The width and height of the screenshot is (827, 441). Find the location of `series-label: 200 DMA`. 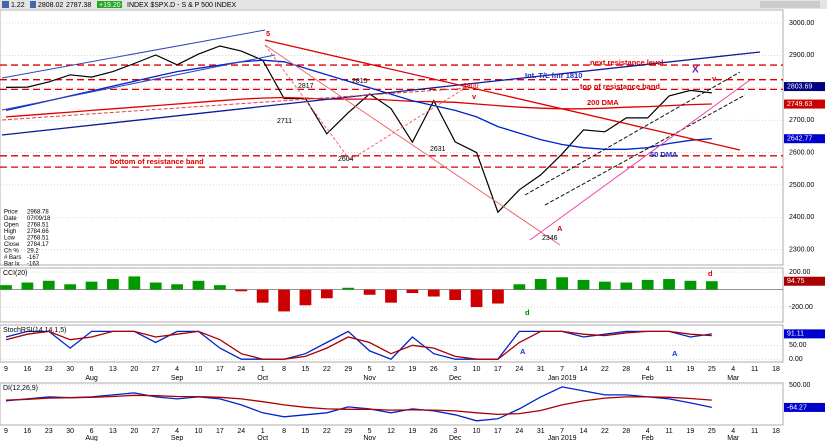

series-label: 200 DMA is located at coordinates (603, 102).